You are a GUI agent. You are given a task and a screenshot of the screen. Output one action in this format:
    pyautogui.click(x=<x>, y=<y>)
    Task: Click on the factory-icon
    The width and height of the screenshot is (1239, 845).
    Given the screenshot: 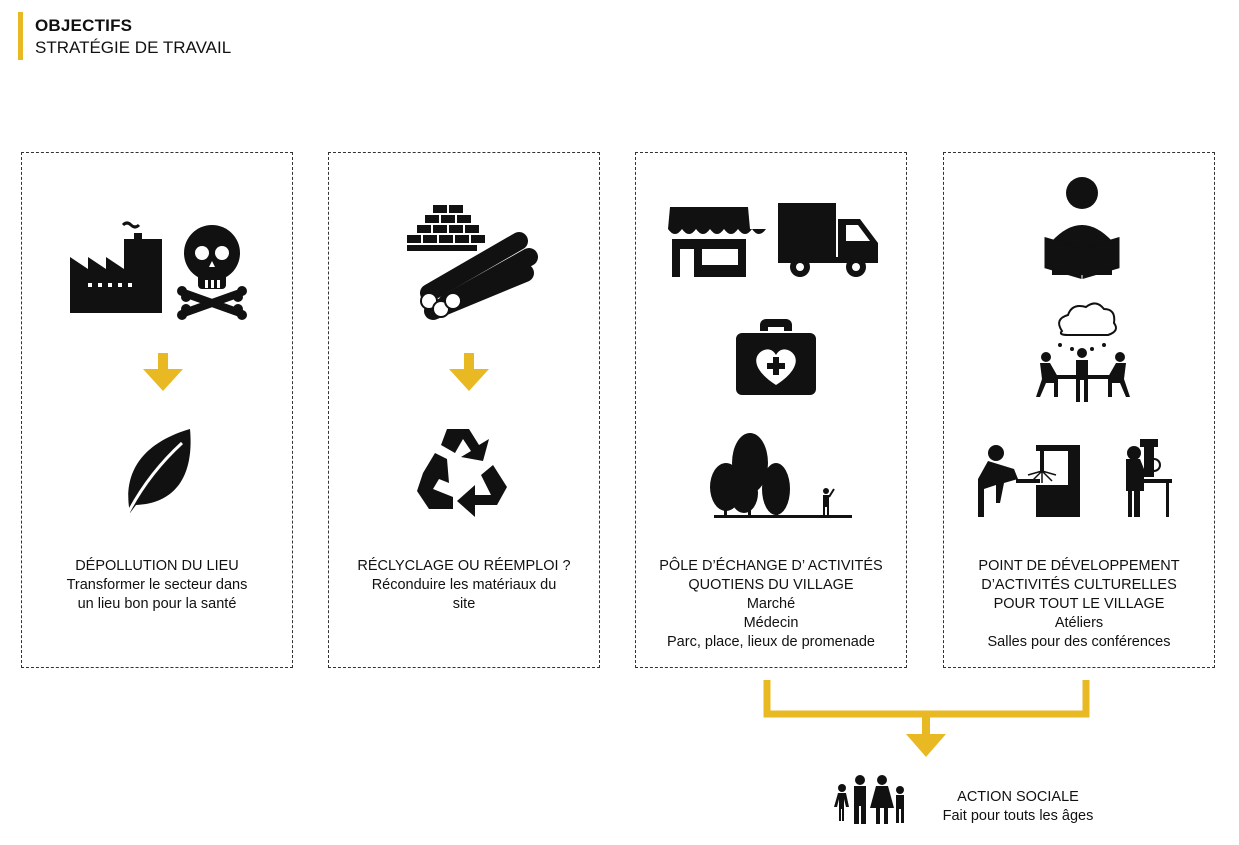 What is the action you would take?
    pyautogui.click(x=116, y=267)
    